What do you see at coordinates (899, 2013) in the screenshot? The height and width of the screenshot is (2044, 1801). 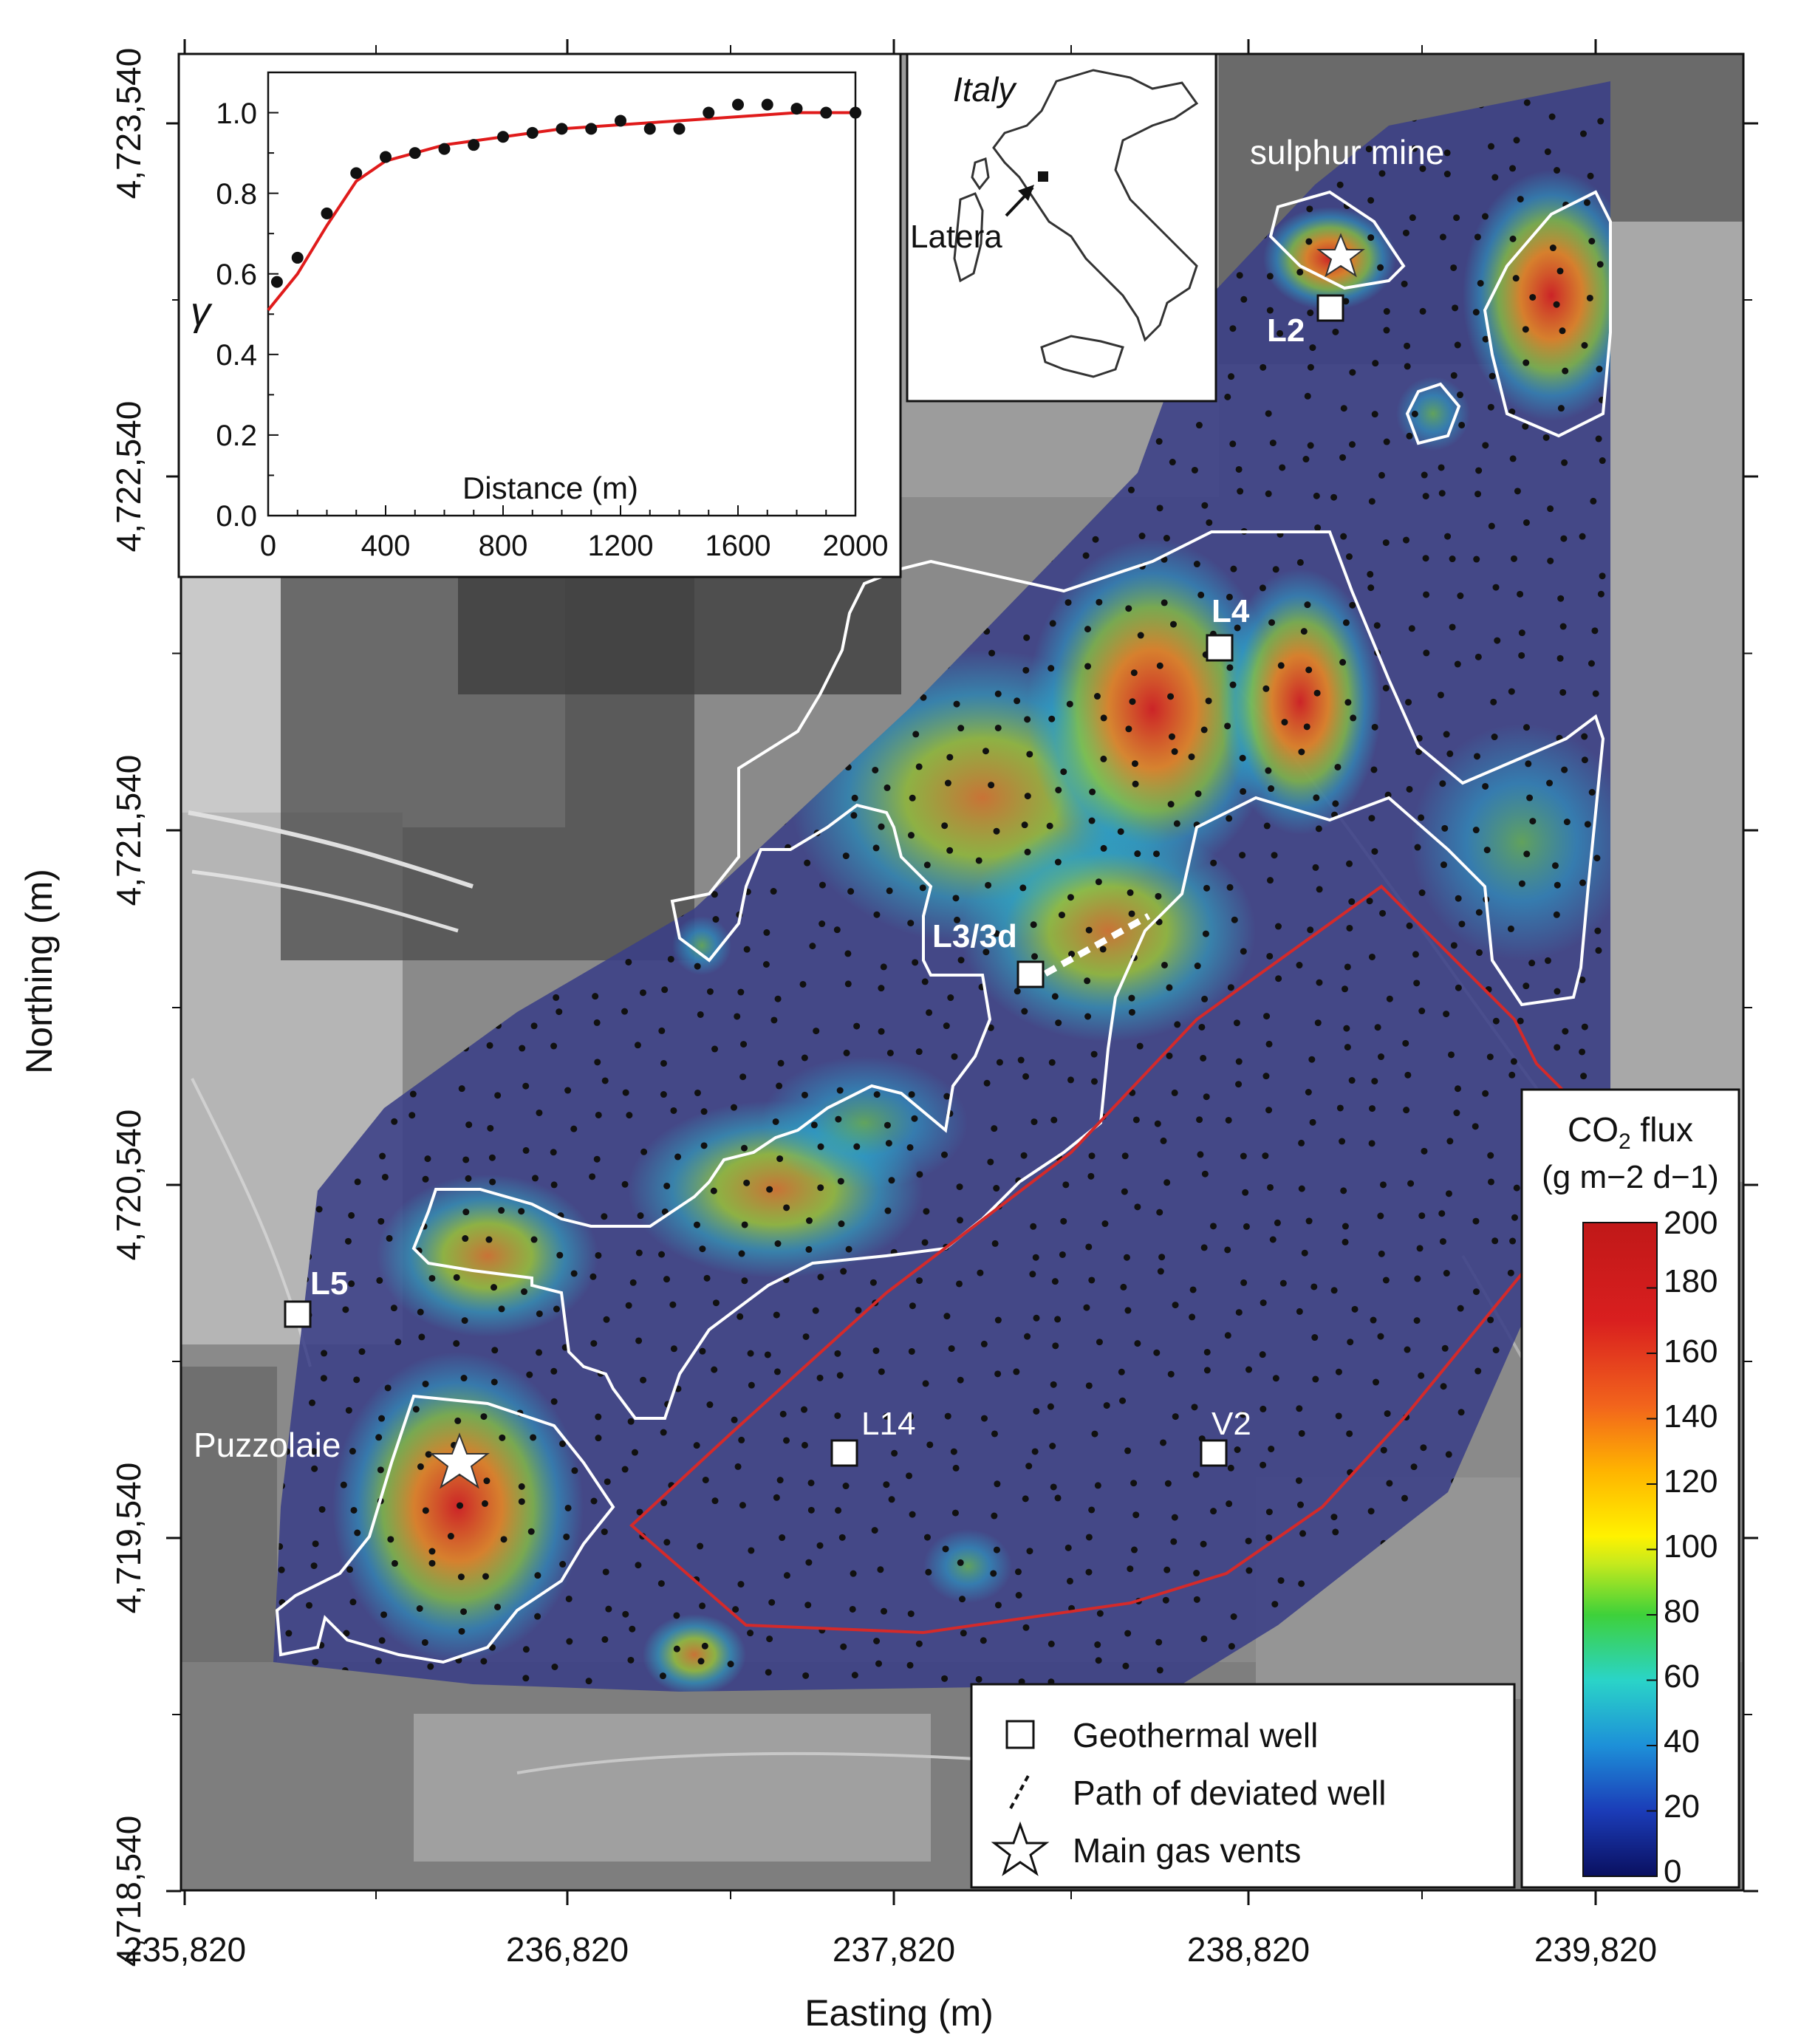 I see `x-axis-title: Easting (m)` at bounding box center [899, 2013].